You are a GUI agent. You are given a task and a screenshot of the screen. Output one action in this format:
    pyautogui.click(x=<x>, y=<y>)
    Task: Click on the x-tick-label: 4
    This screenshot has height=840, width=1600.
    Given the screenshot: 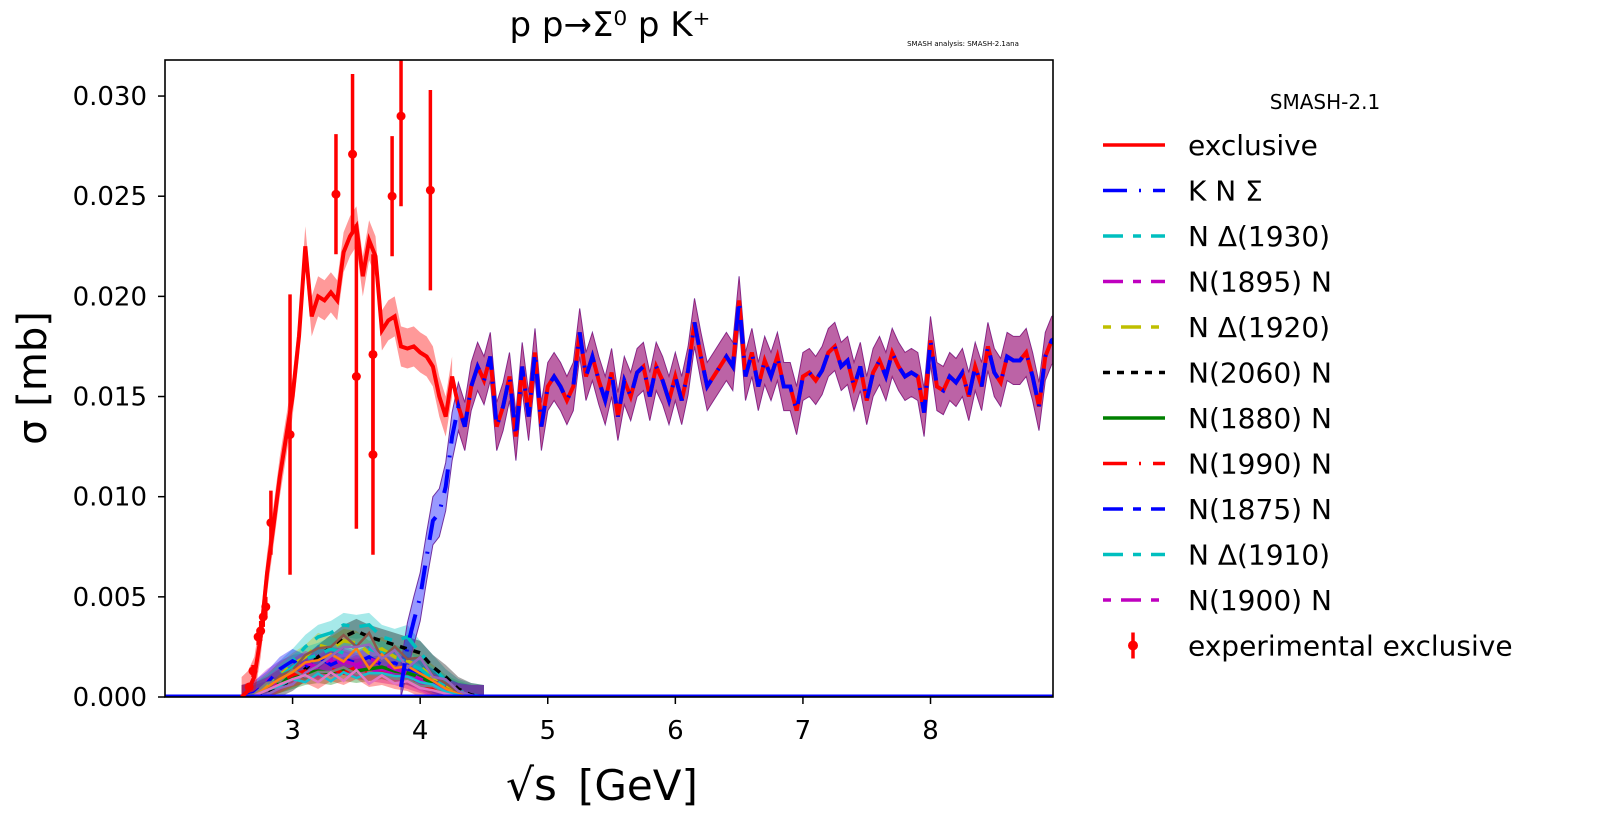 What is the action you would take?
    pyautogui.click(x=420, y=731)
    